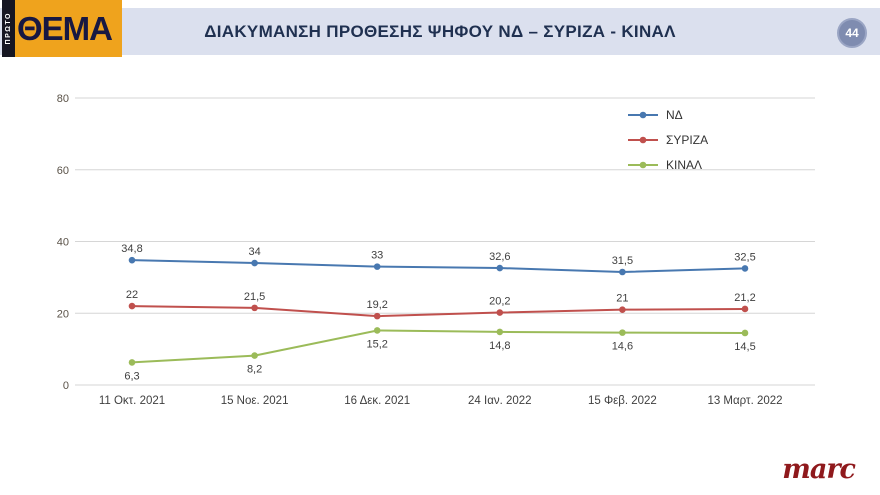 This screenshot has width=880, height=495. What do you see at coordinates (499, 257) in the screenshot?
I see `data-label-ΝΔ: 32,6` at bounding box center [499, 257].